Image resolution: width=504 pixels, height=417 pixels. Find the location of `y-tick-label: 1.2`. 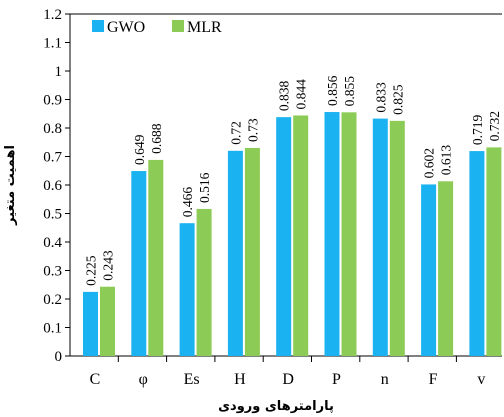

y-tick-label: 1.2 is located at coordinates (52, 15).